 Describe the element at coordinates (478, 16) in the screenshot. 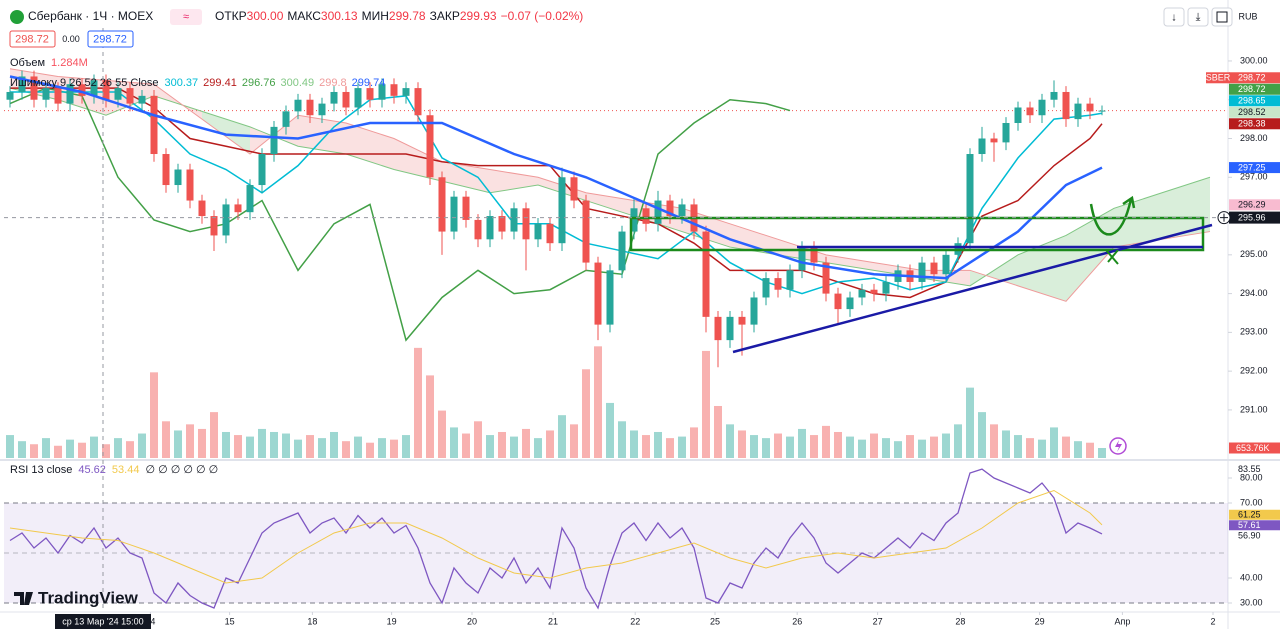

I see `ohlc-value: 299.93` at that location.